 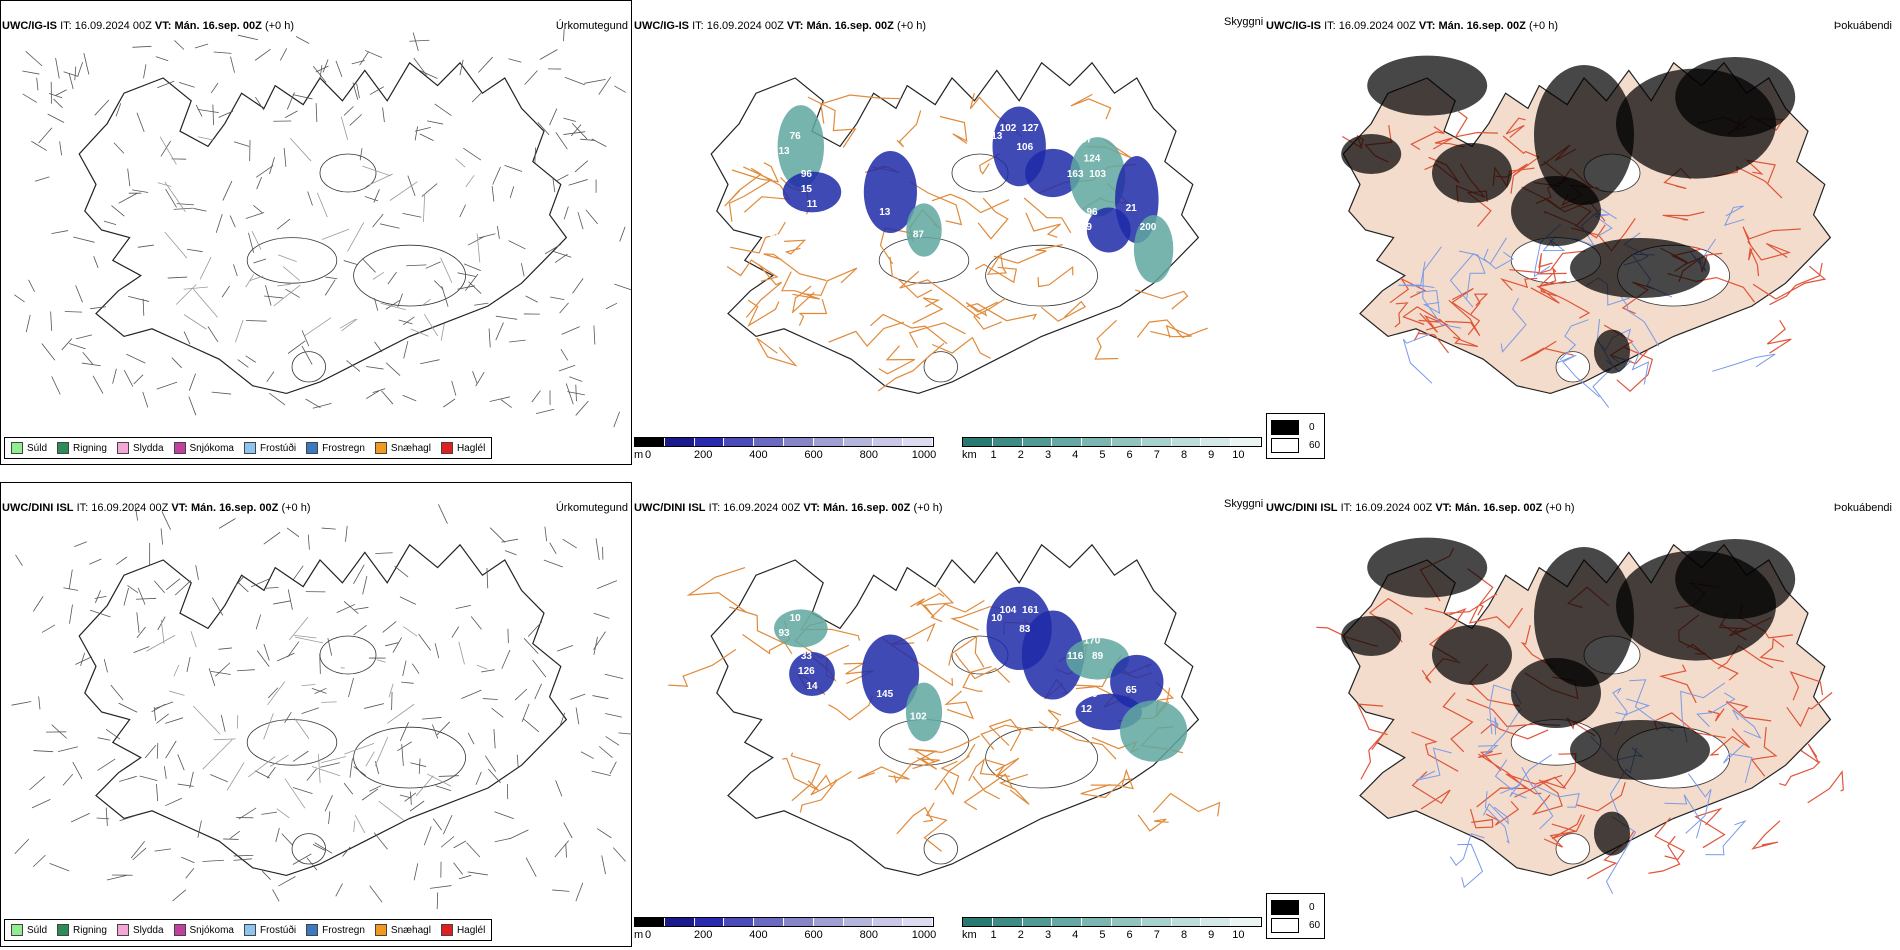 I want to click on colorbar-tick: 5, so click(x=1102, y=455).